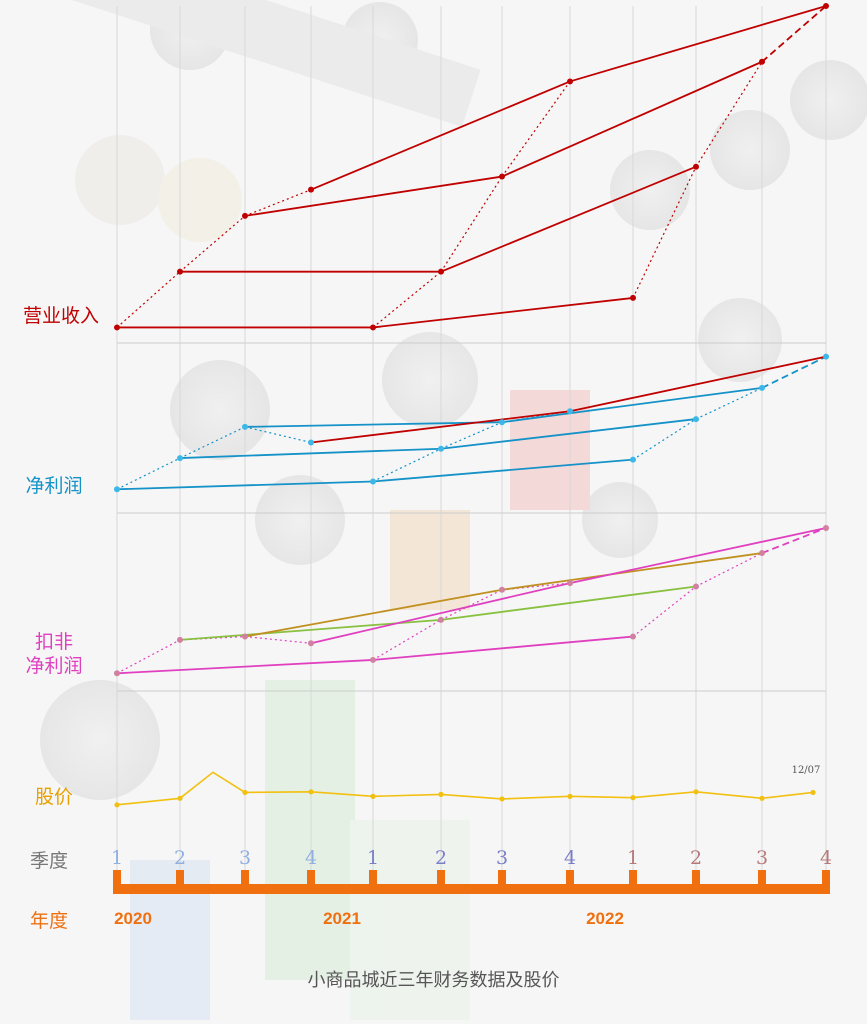 The image size is (867, 1024). Describe the element at coordinates (54, 486) in the screenshot. I see `panel-label-net-profit: 净利润` at that location.